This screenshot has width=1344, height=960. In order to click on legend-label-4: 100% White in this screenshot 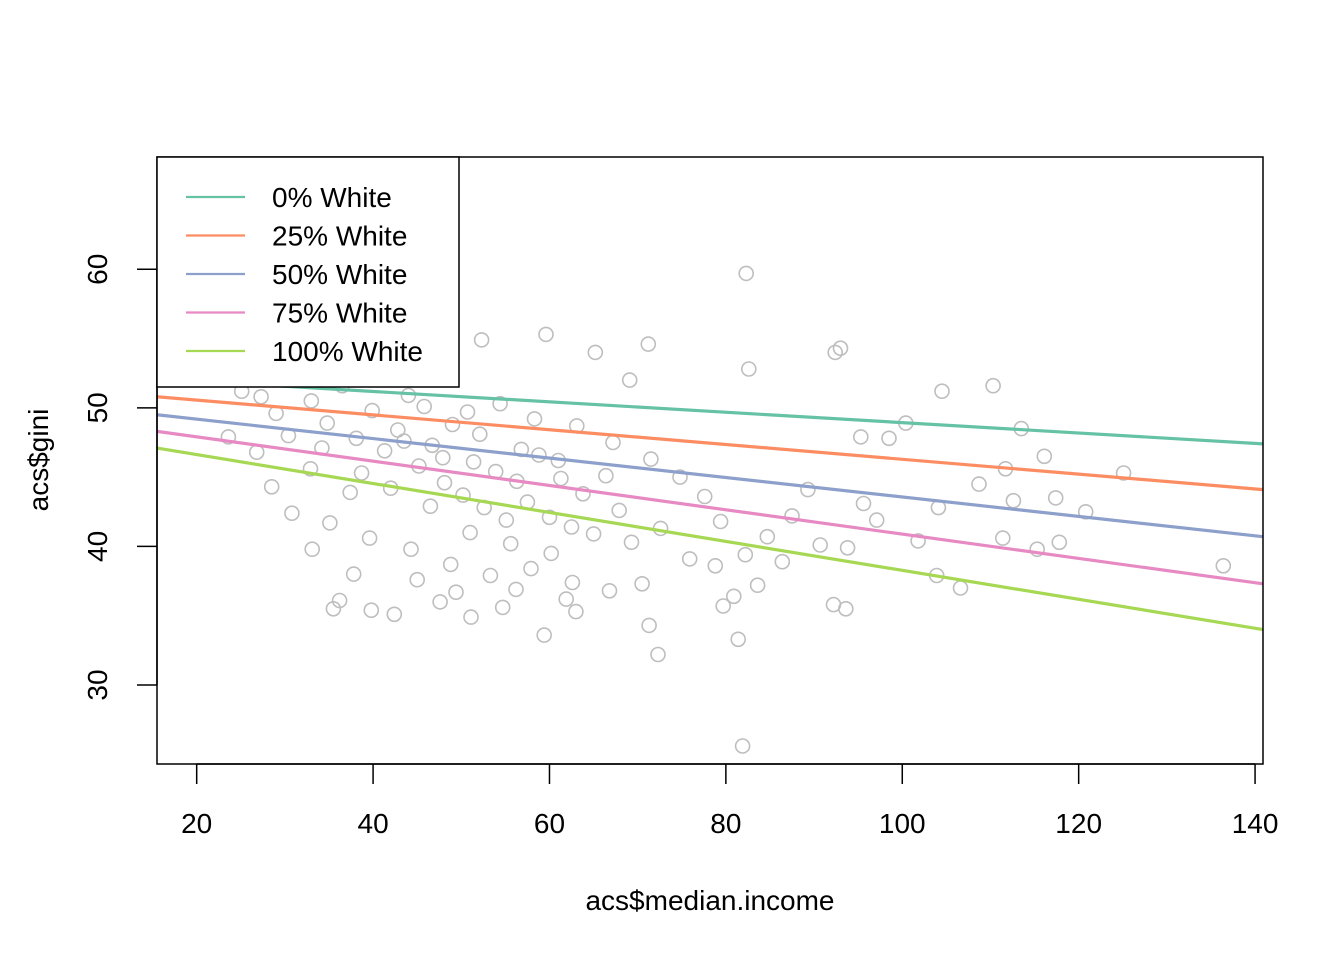, I will do `click(347, 351)`.